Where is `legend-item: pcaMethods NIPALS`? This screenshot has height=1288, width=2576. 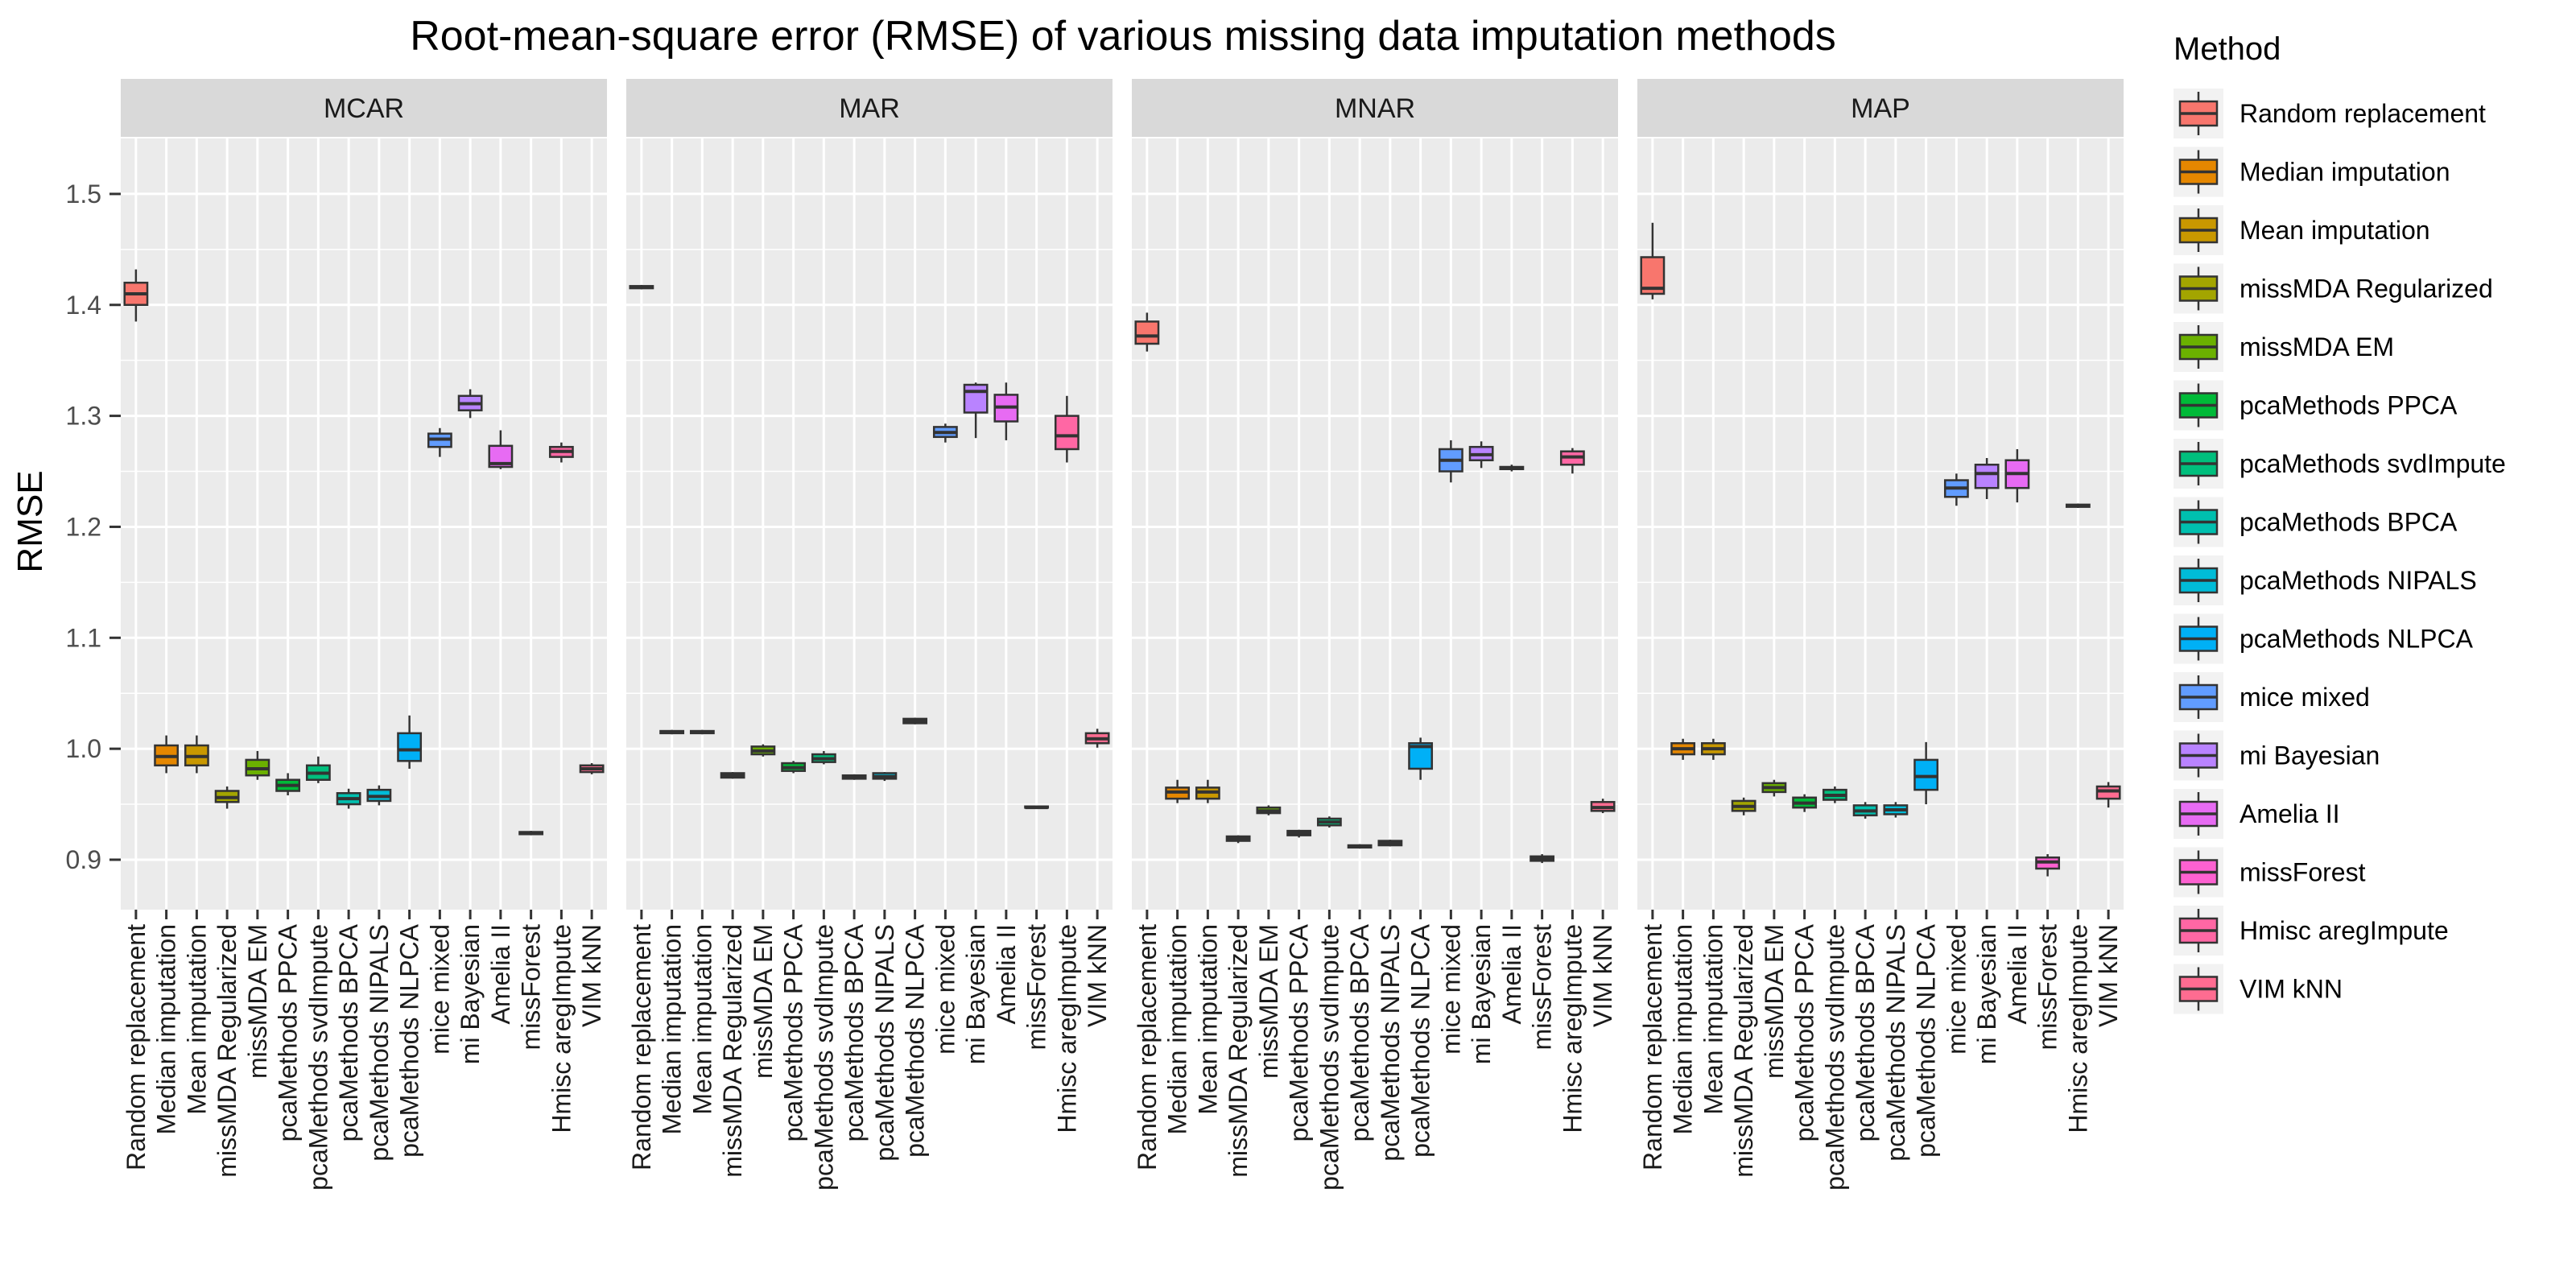
legend-item: pcaMethods NIPALS is located at coordinates (2325, 580).